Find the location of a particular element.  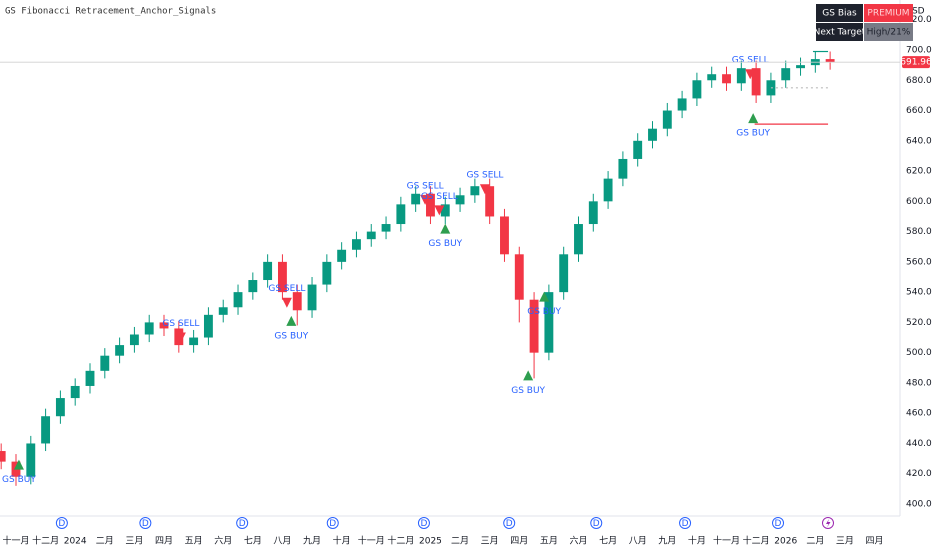

x-tick-label: 2024 is located at coordinates (75, 542).